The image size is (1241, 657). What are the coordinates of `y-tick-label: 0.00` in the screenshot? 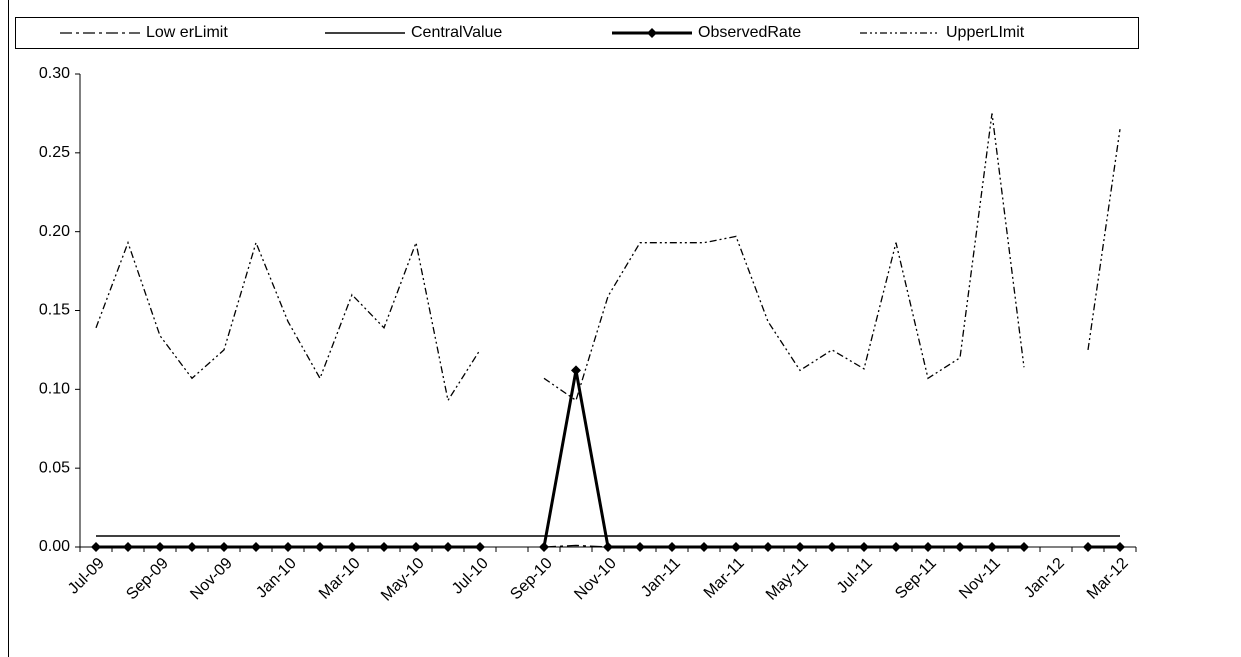 It's located at (54, 546).